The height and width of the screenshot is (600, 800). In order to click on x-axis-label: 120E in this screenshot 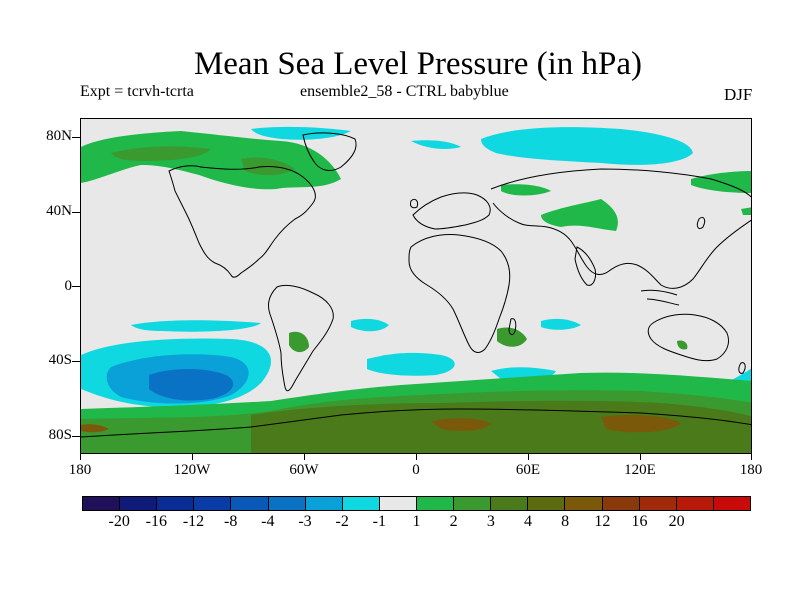, I will do `click(640, 470)`.